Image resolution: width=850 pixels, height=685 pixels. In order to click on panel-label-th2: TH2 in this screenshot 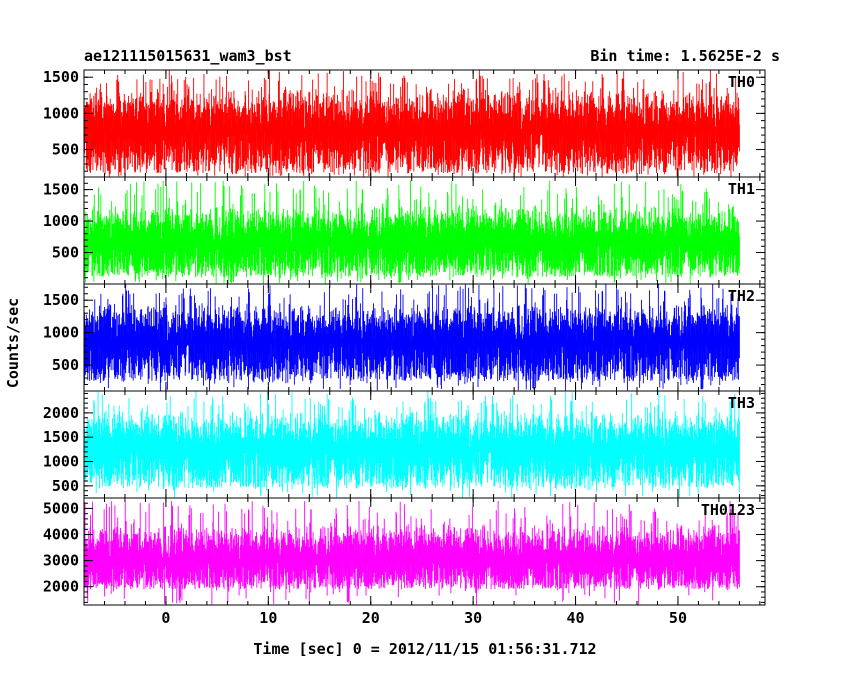, I will do `click(741, 296)`.